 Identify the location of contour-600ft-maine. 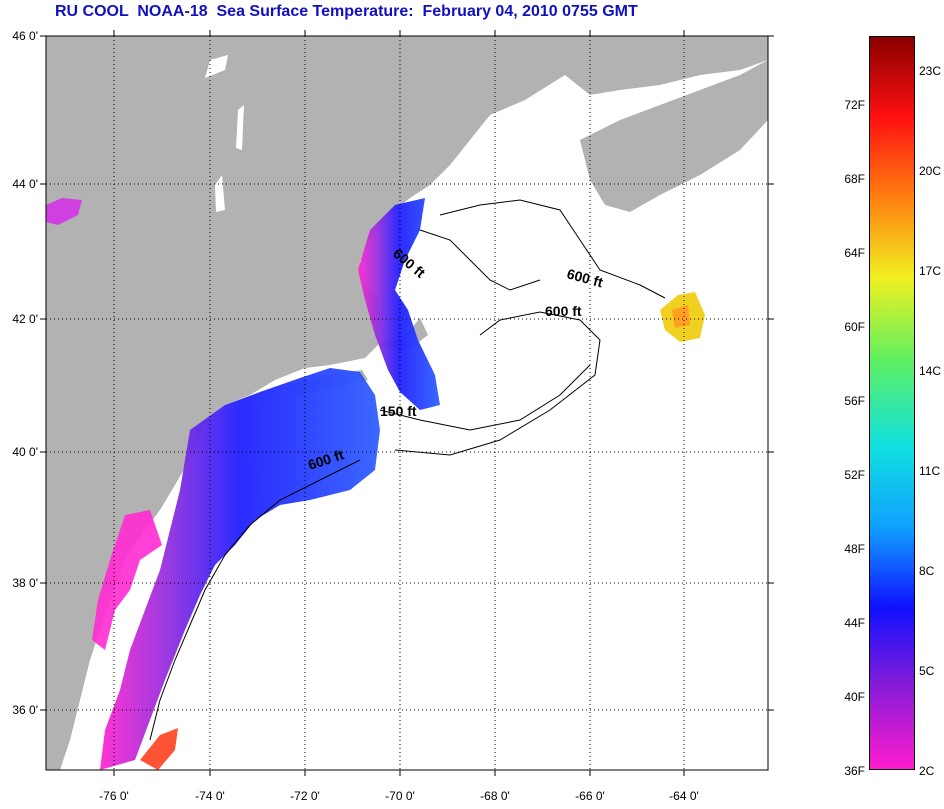
(480, 260).